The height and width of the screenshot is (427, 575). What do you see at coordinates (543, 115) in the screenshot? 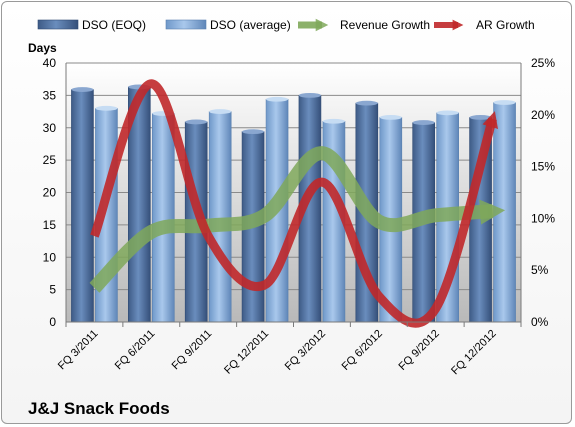
I see `y2-tick-label: 20%` at bounding box center [543, 115].